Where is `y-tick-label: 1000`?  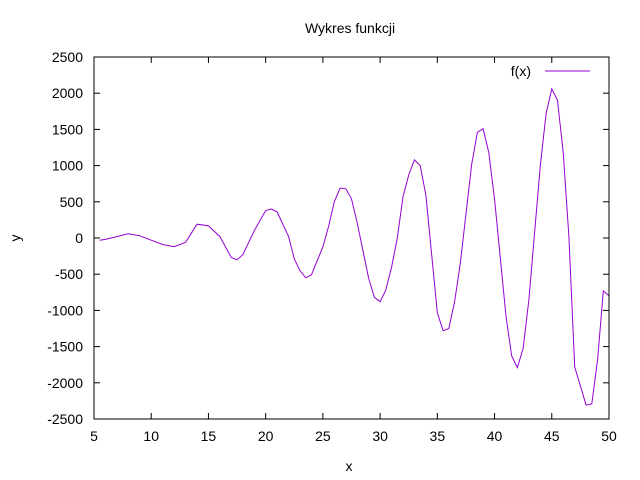 y-tick-label: 1000 is located at coordinates (67, 166).